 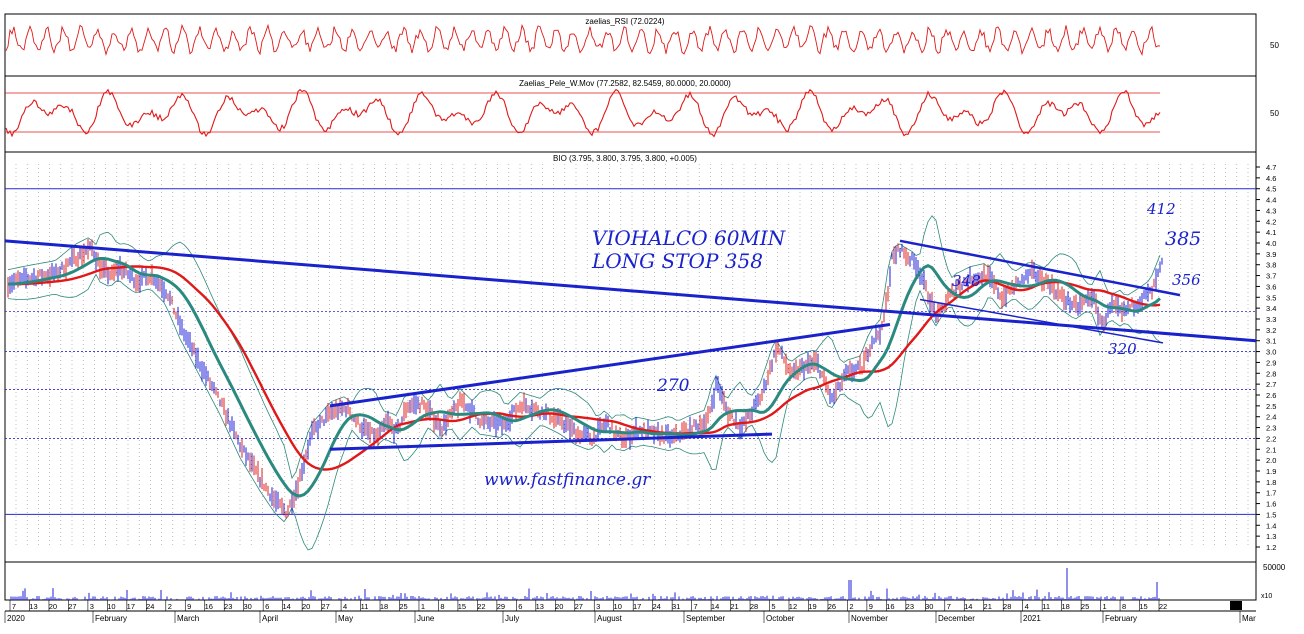 What do you see at coordinates (780, 618) in the screenshot?
I see `x-month-label: October` at bounding box center [780, 618].